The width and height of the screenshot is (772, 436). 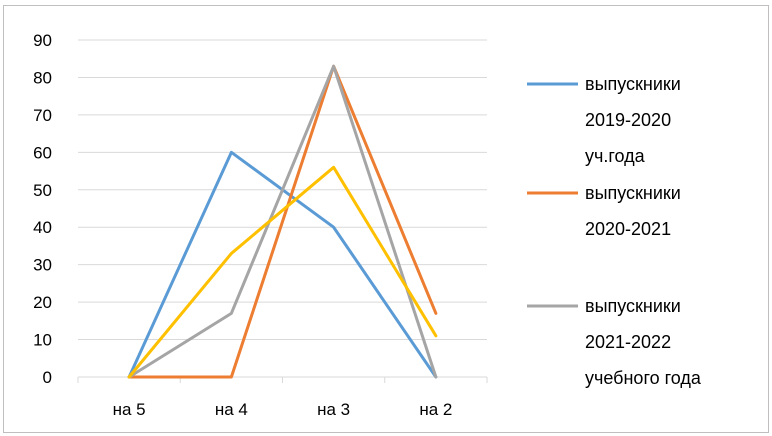 I want to click on y-tick-label: 50, so click(x=42, y=190).